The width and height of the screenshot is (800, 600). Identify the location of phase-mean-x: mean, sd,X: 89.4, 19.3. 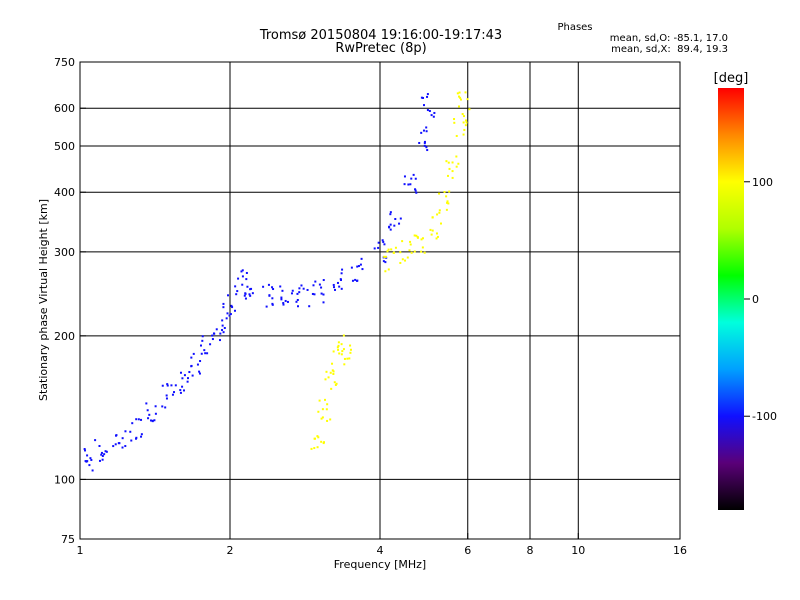
(669, 49).